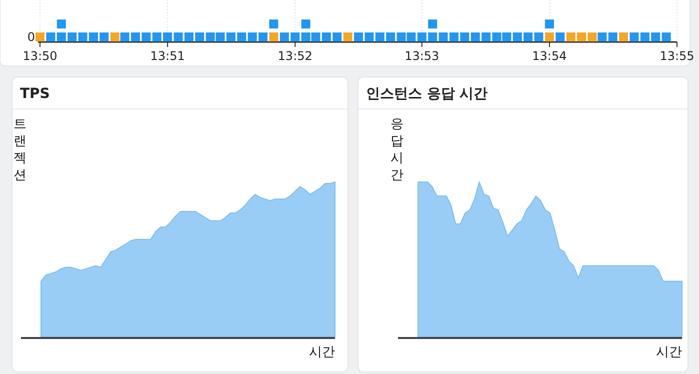  Describe the element at coordinates (167, 56) in the screenshot. I see `x-tick-label: 13:51` at that location.